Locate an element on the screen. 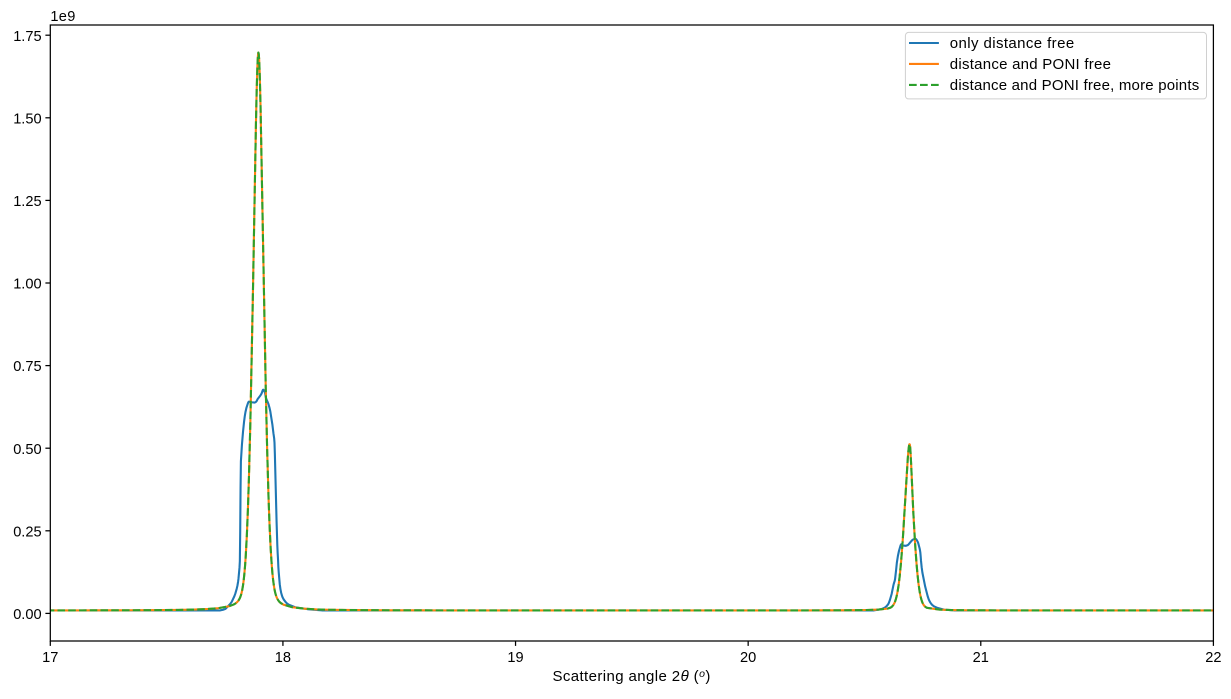  svg-text: 21 is located at coordinates (981, 658).